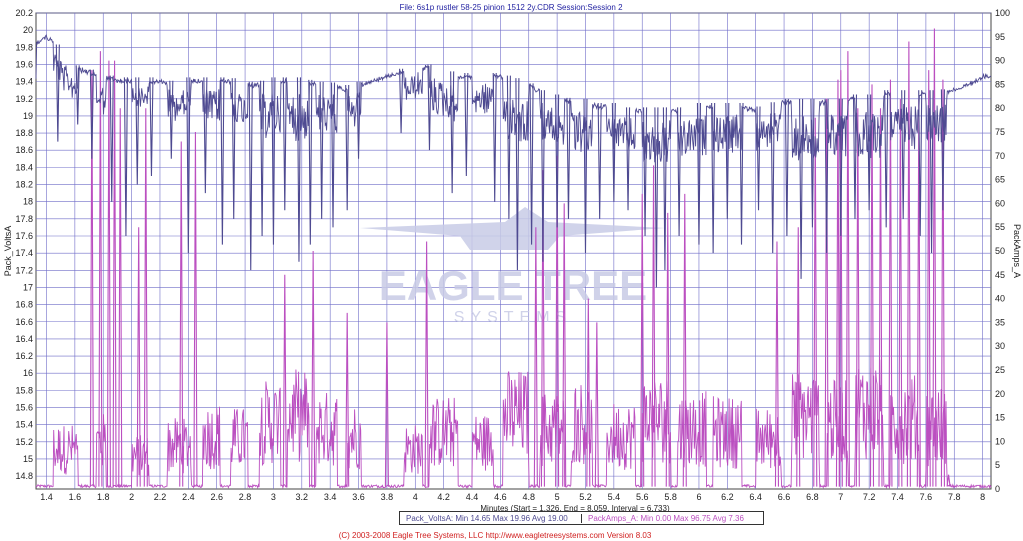 The height and width of the screenshot is (541, 1023). Describe the element at coordinates (997, 465) in the screenshot. I see `y-right-tick-label: 5` at that location.